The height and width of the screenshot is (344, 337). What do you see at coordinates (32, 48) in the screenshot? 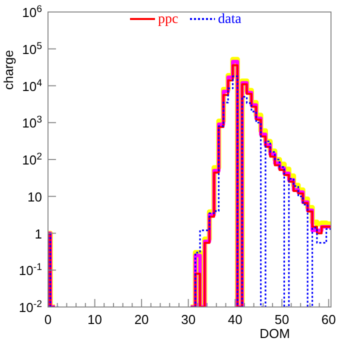
I see `y-tick-label: 10$^{5}$` at bounding box center [32, 48].